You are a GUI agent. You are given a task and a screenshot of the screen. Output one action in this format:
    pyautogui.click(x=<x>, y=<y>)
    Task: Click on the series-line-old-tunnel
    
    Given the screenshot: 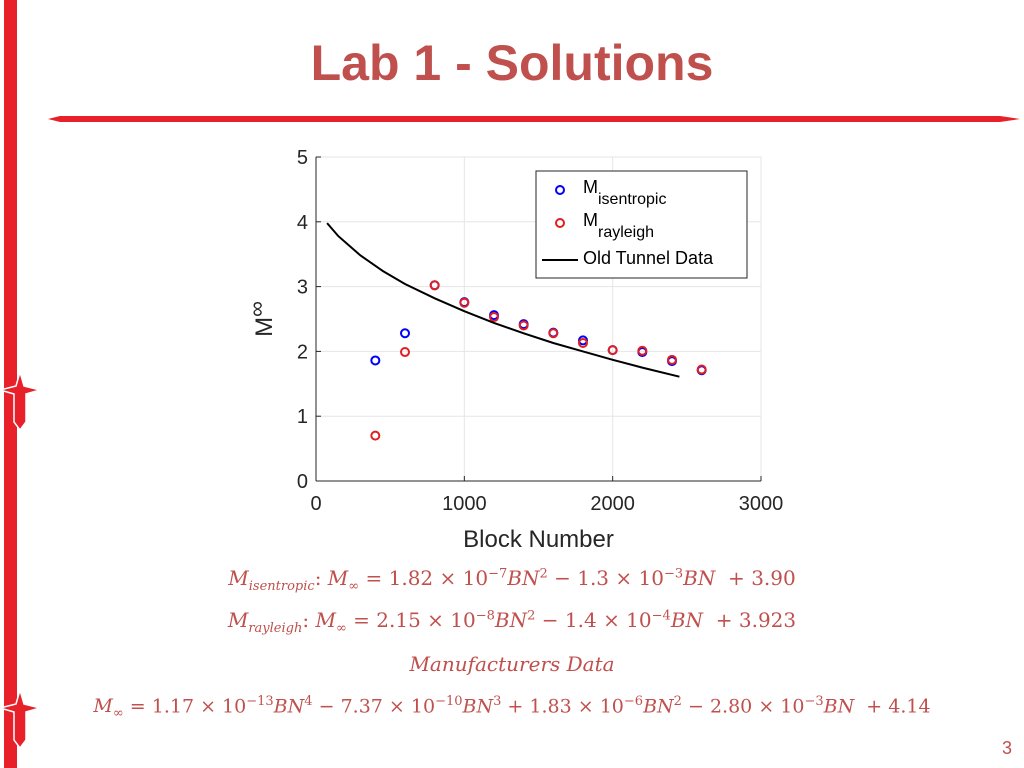 What is the action you would take?
    pyautogui.click(x=503, y=300)
    